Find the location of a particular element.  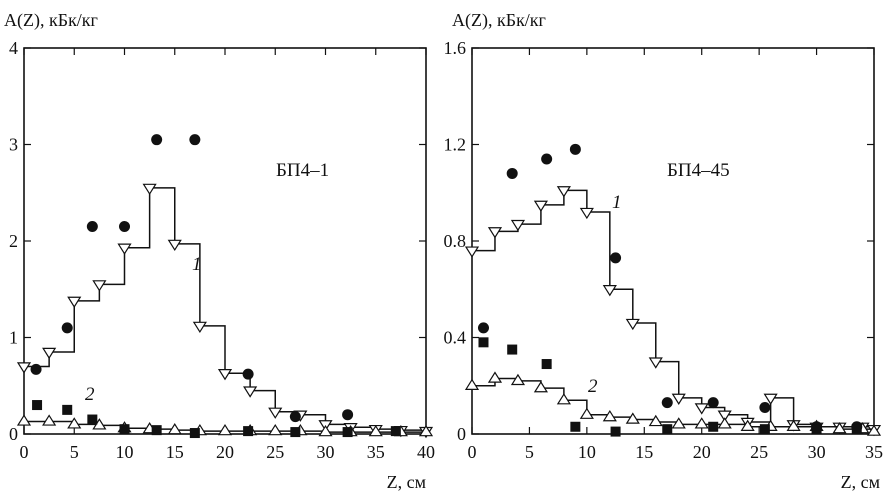

x-tick-label: 30 is located at coordinates (326, 452).